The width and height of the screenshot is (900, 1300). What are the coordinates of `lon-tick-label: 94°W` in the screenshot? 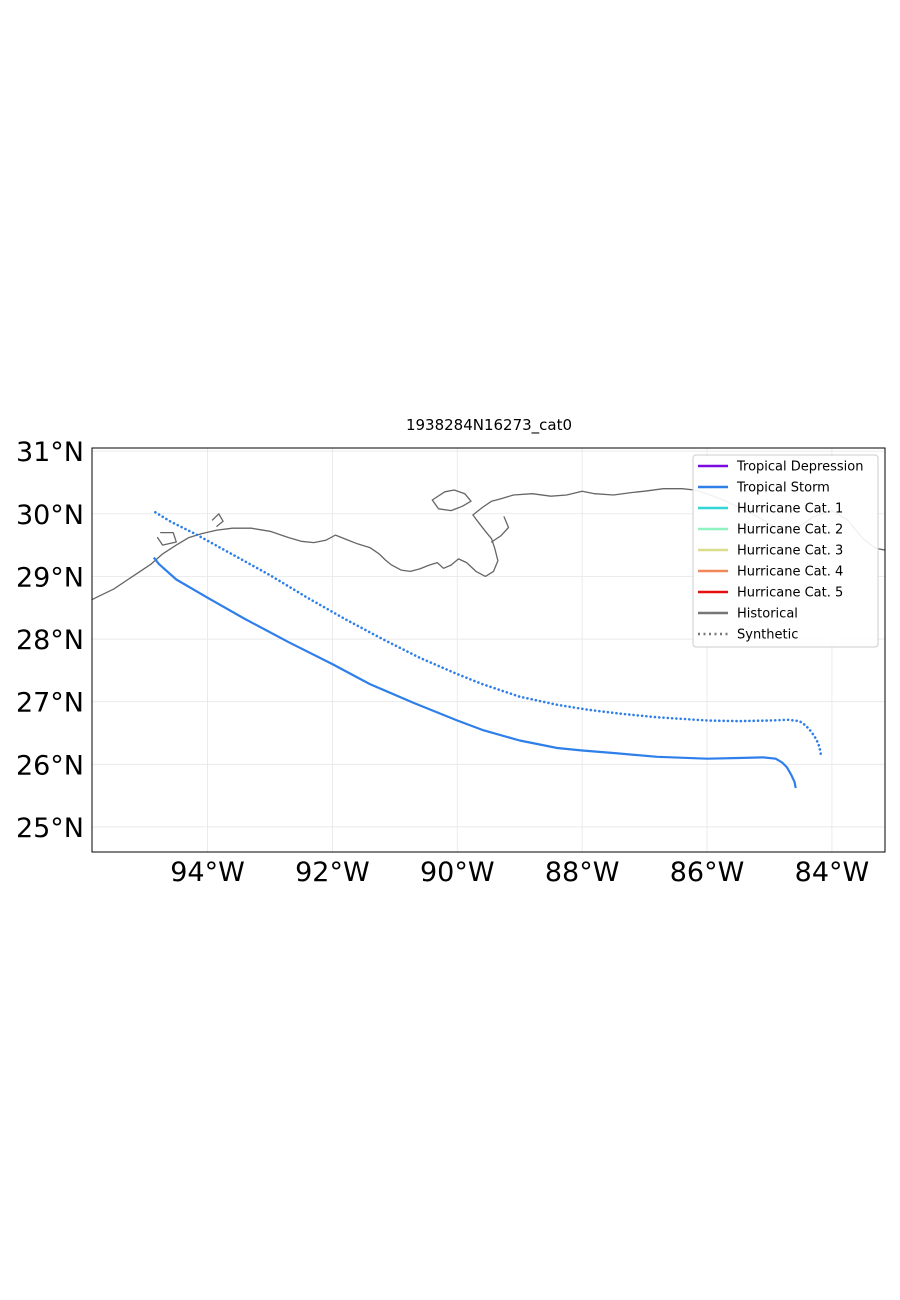 It's located at (207, 872).